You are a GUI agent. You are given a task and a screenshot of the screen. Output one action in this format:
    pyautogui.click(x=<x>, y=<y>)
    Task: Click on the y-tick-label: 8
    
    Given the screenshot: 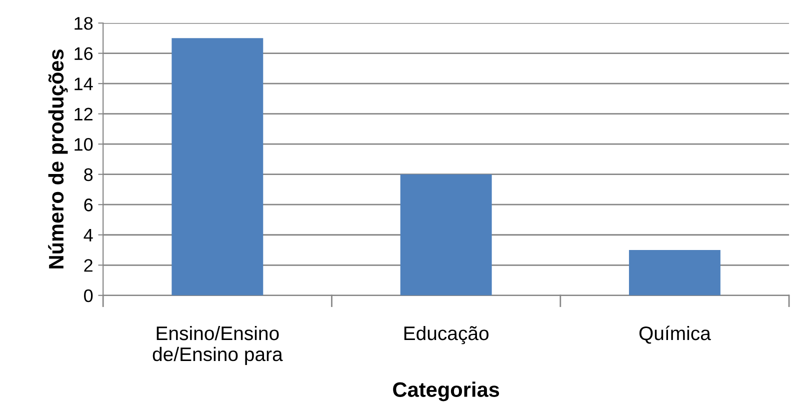 What is the action you would take?
    pyautogui.click(x=88, y=175)
    